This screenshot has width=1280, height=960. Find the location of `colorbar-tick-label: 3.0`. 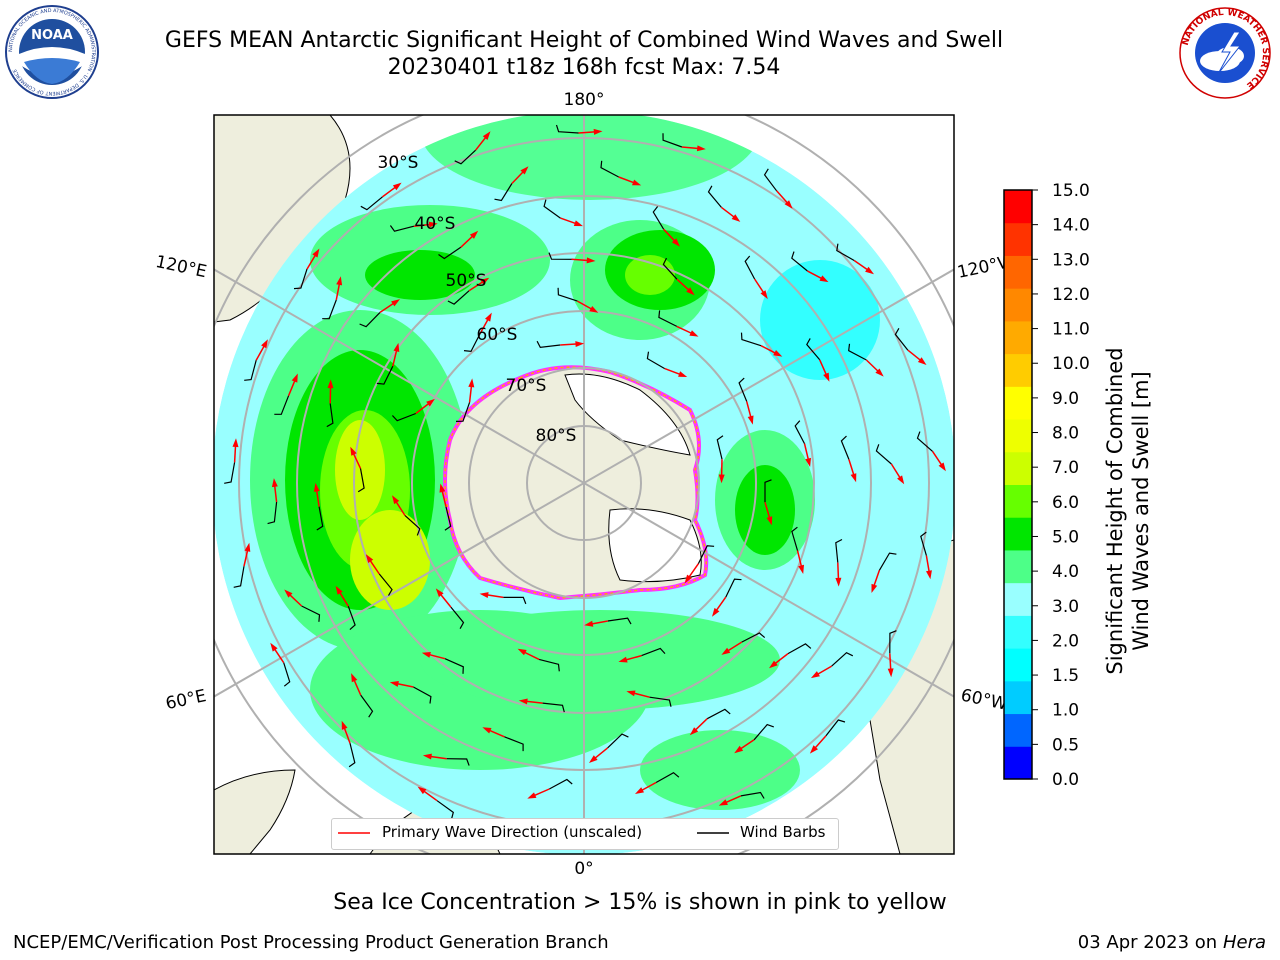

colorbar-tick-label: 3.0 is located at coordinates (1065, 607).